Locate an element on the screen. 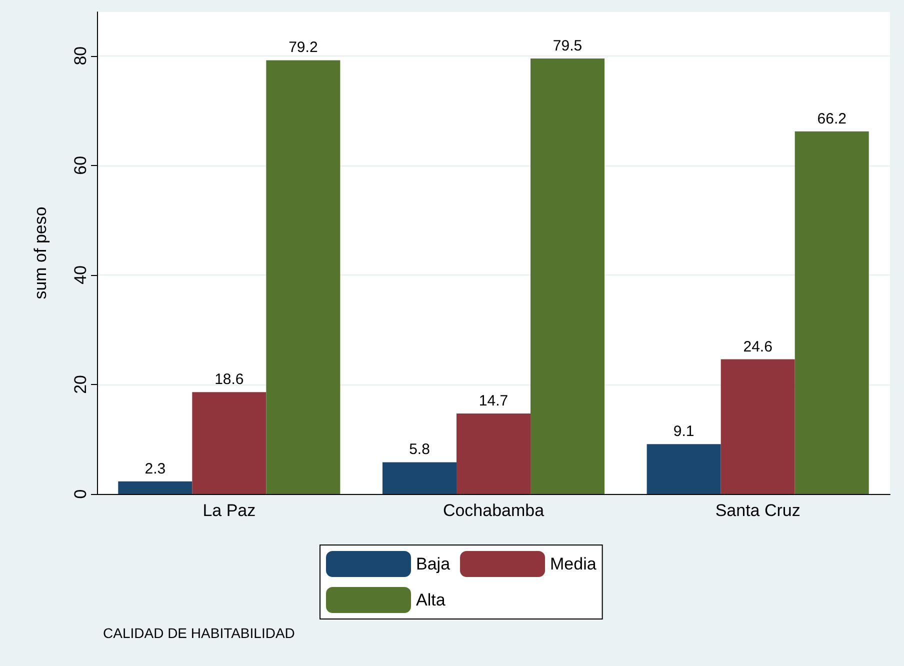  legend-label: Media is located at coordinates (573, 564).